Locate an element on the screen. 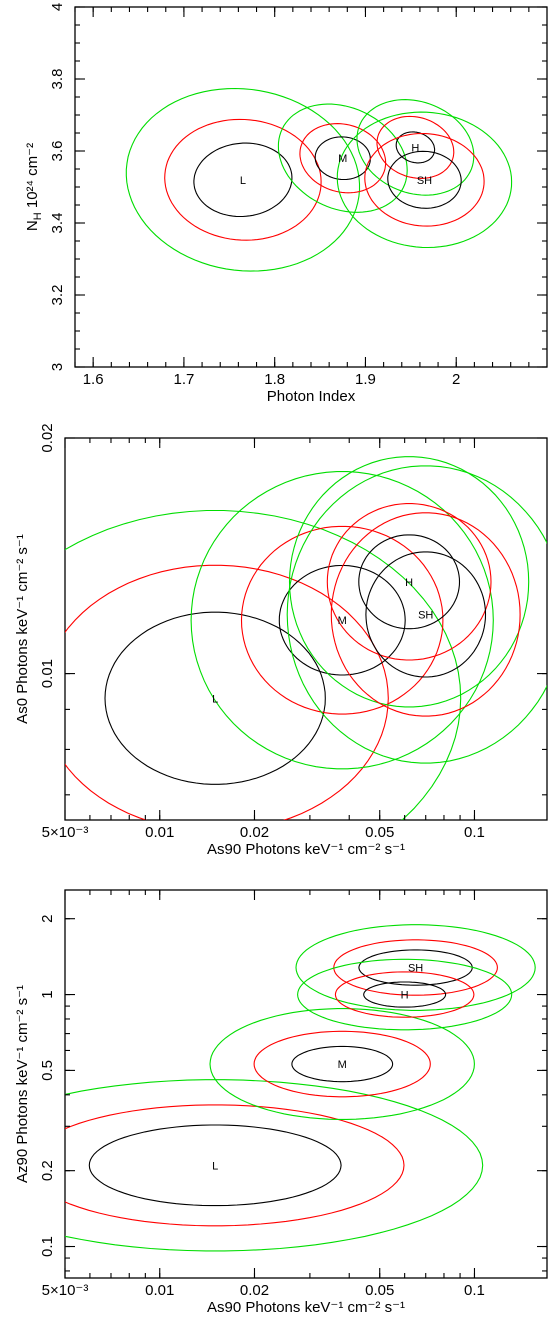  x-axis-title: Photon Index is located at coordinates (311, 396).